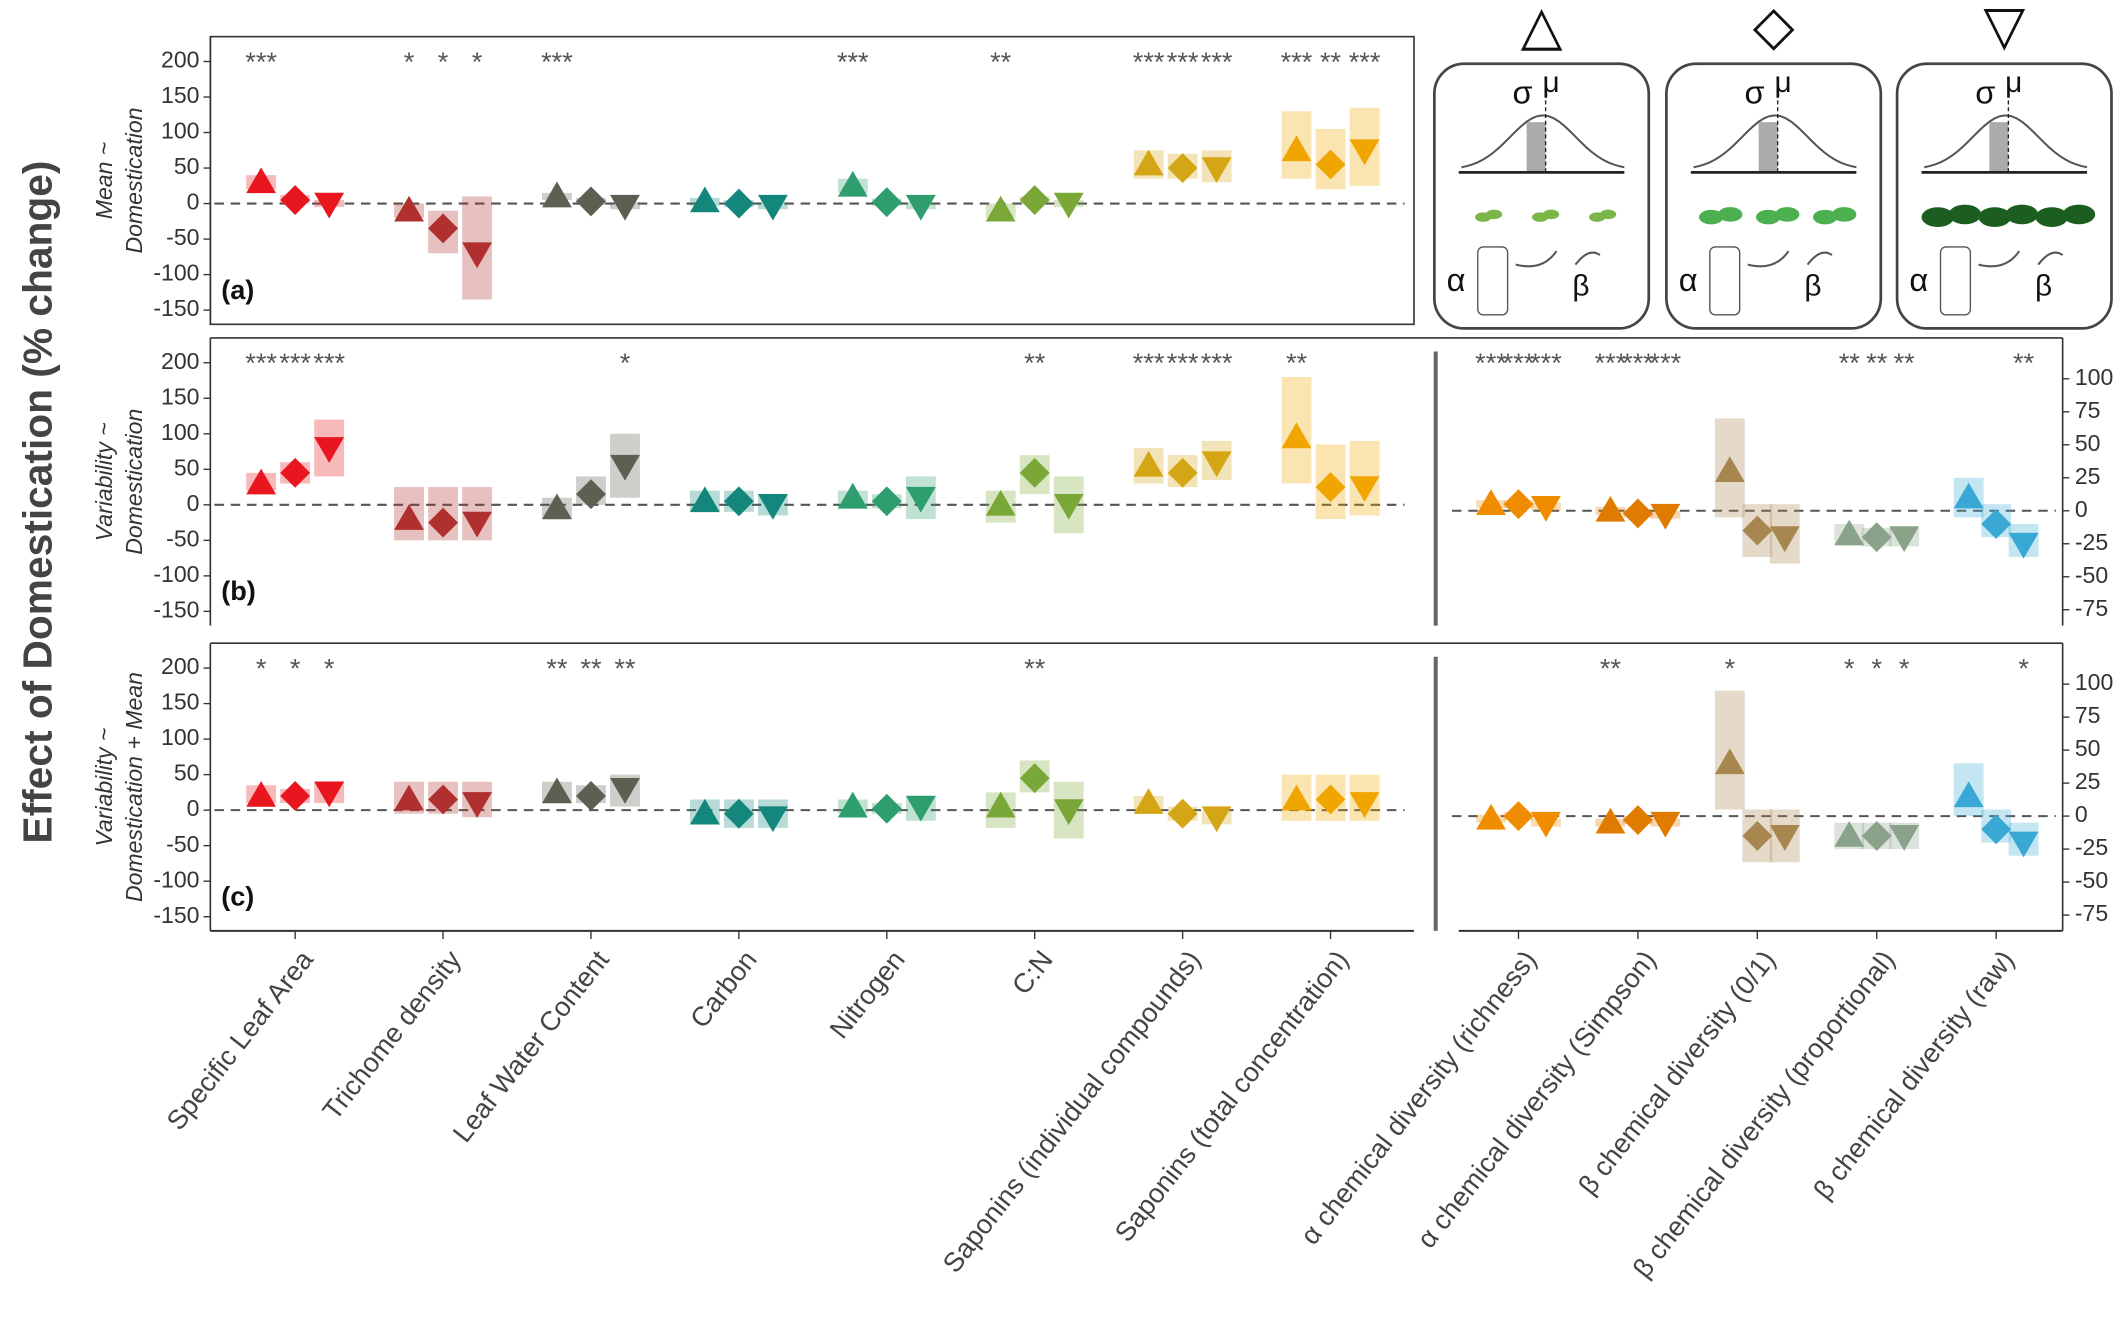  I want to click on panel-y-label: Domestication + Mean, so click(134, 787).